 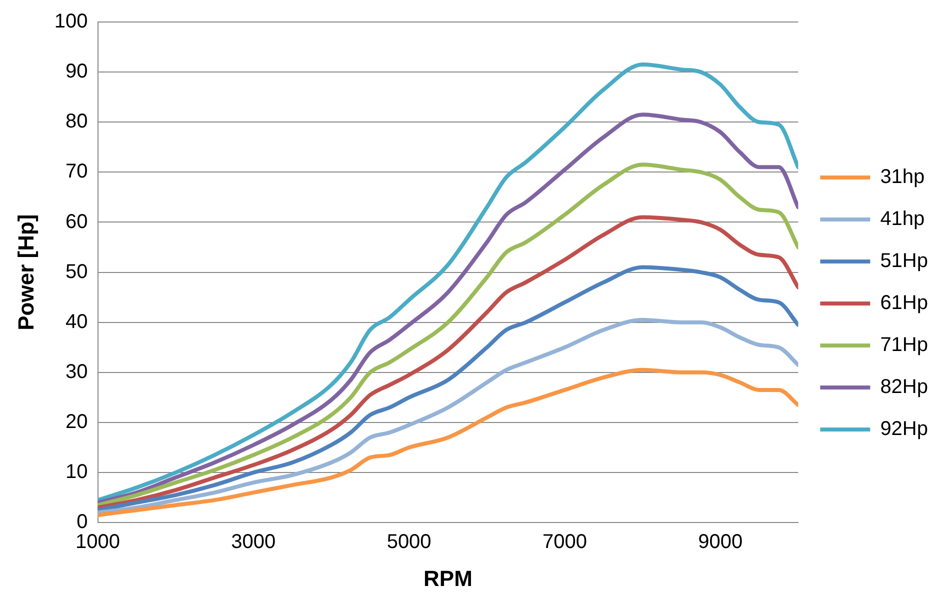 I want to click on legend-label: 61Hp, so click(x=904, y=303).